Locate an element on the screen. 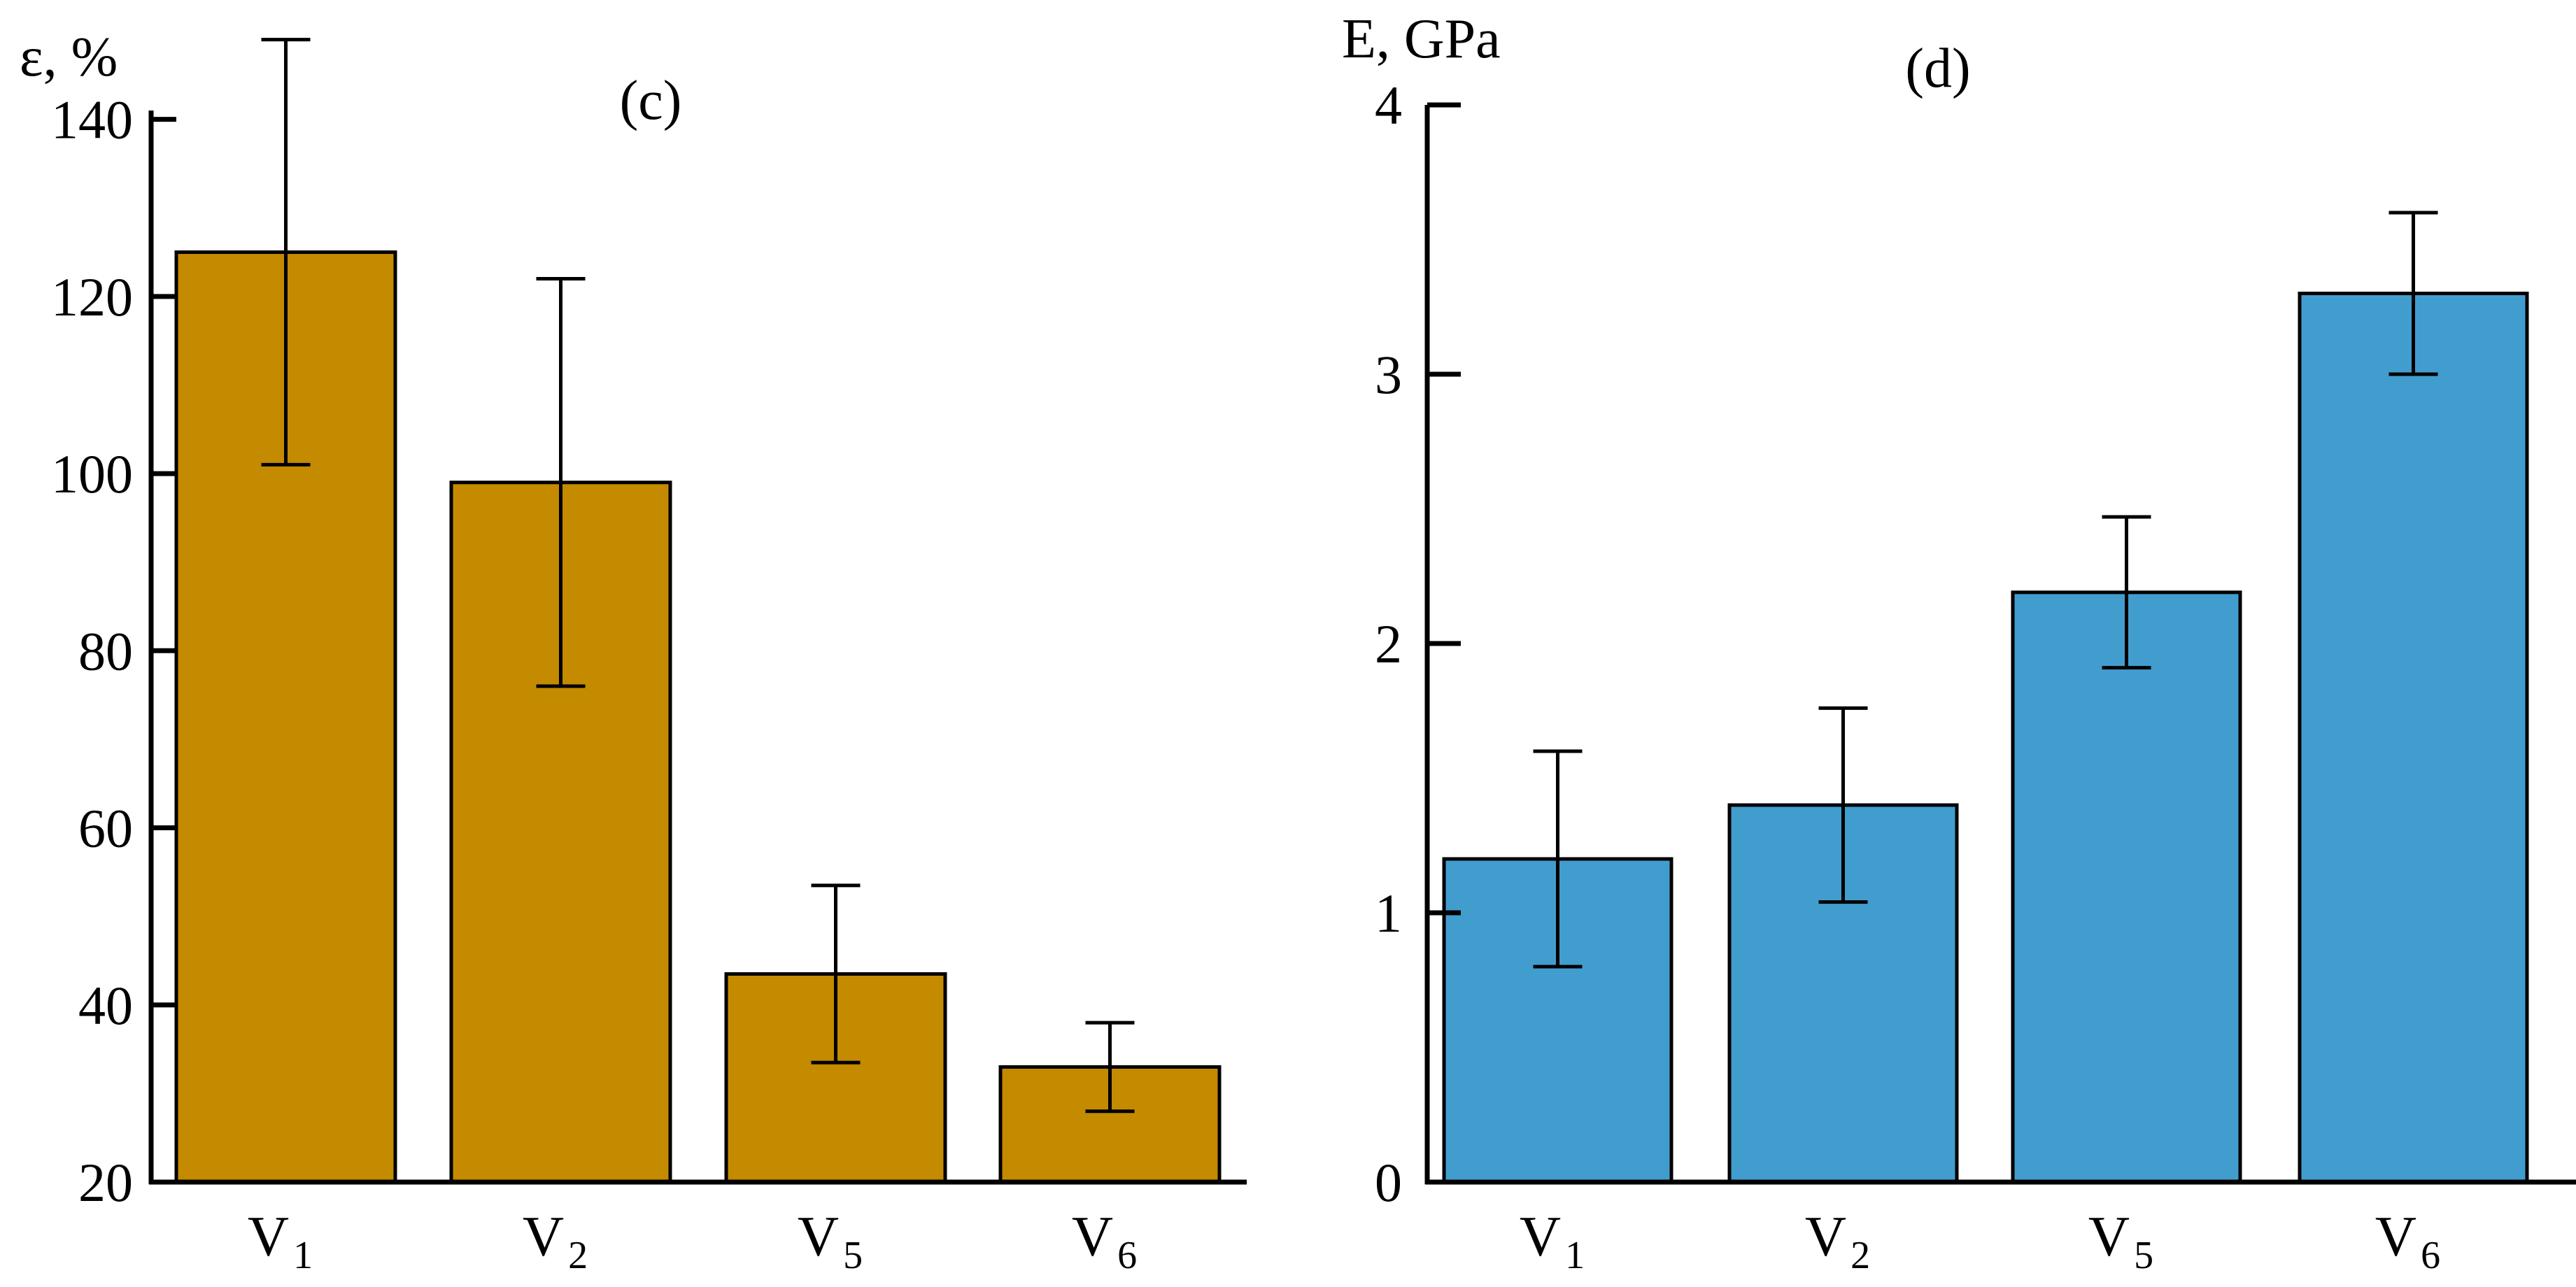 The image size is (2576, 1287). bar-V5 is located at coordinates (2126, 887).